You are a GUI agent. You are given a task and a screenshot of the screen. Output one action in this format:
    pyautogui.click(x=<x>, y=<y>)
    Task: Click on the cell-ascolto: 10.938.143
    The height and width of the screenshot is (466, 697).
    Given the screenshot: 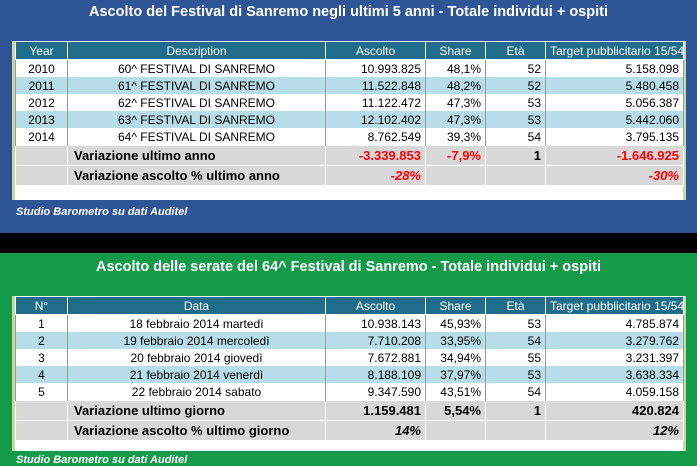 What is the action you would take?
    pyautogui.click(x=375, y=323)
    